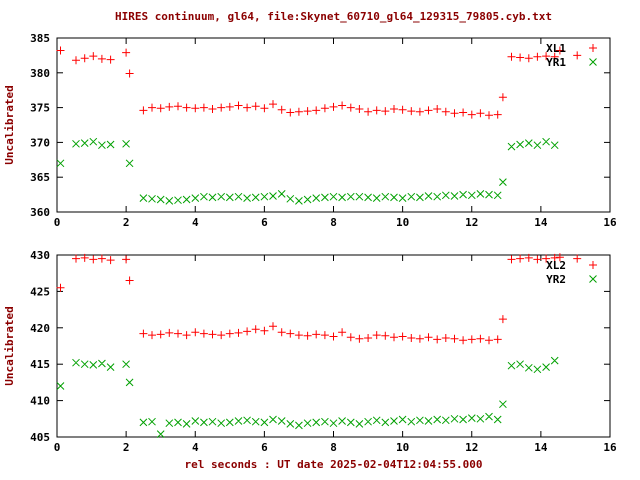  I want to click on y-tick-label: 410, so click(40, 401).